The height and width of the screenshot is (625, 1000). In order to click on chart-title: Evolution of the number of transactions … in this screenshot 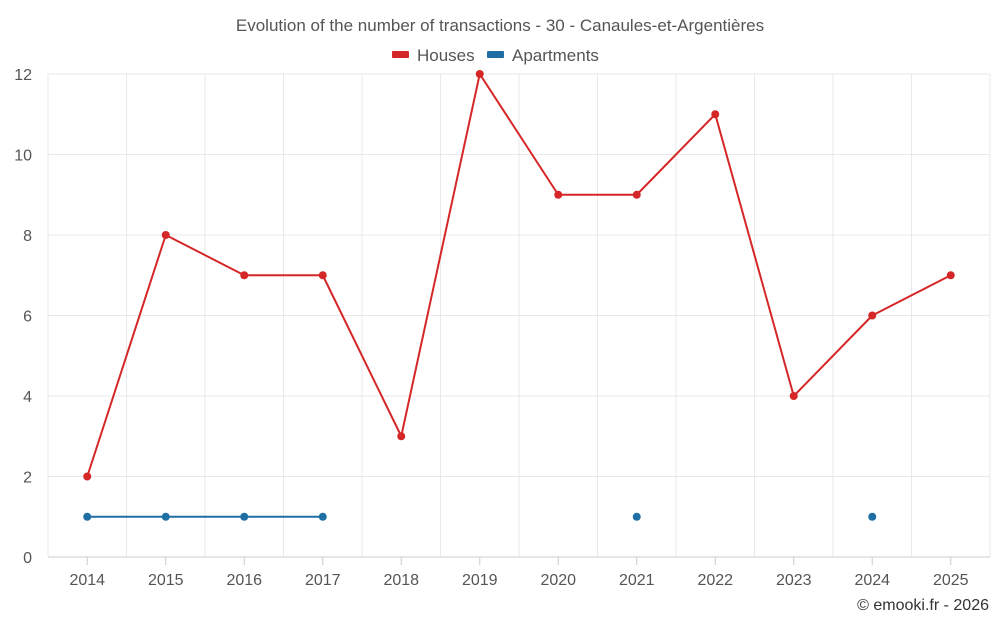, I will do `click(500, 25)`.